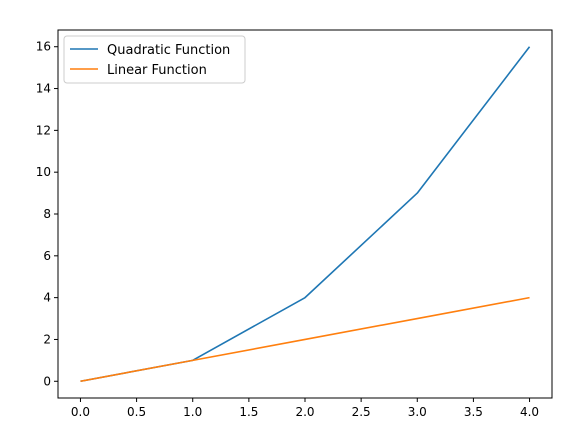 This screenshot has height=441, width=584. I want to click on y-axis: 0 2 4 6 8 10 12 14 16, so click(47, 214).